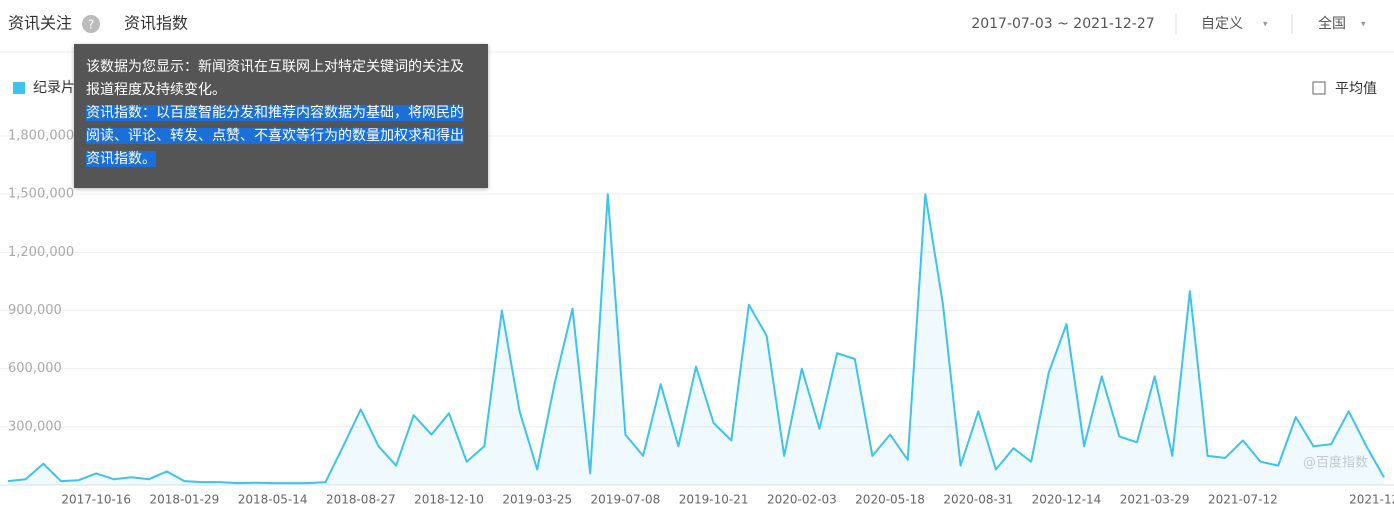  I want to click on x-tick-label: 2018-05-14, so click(273, 500).